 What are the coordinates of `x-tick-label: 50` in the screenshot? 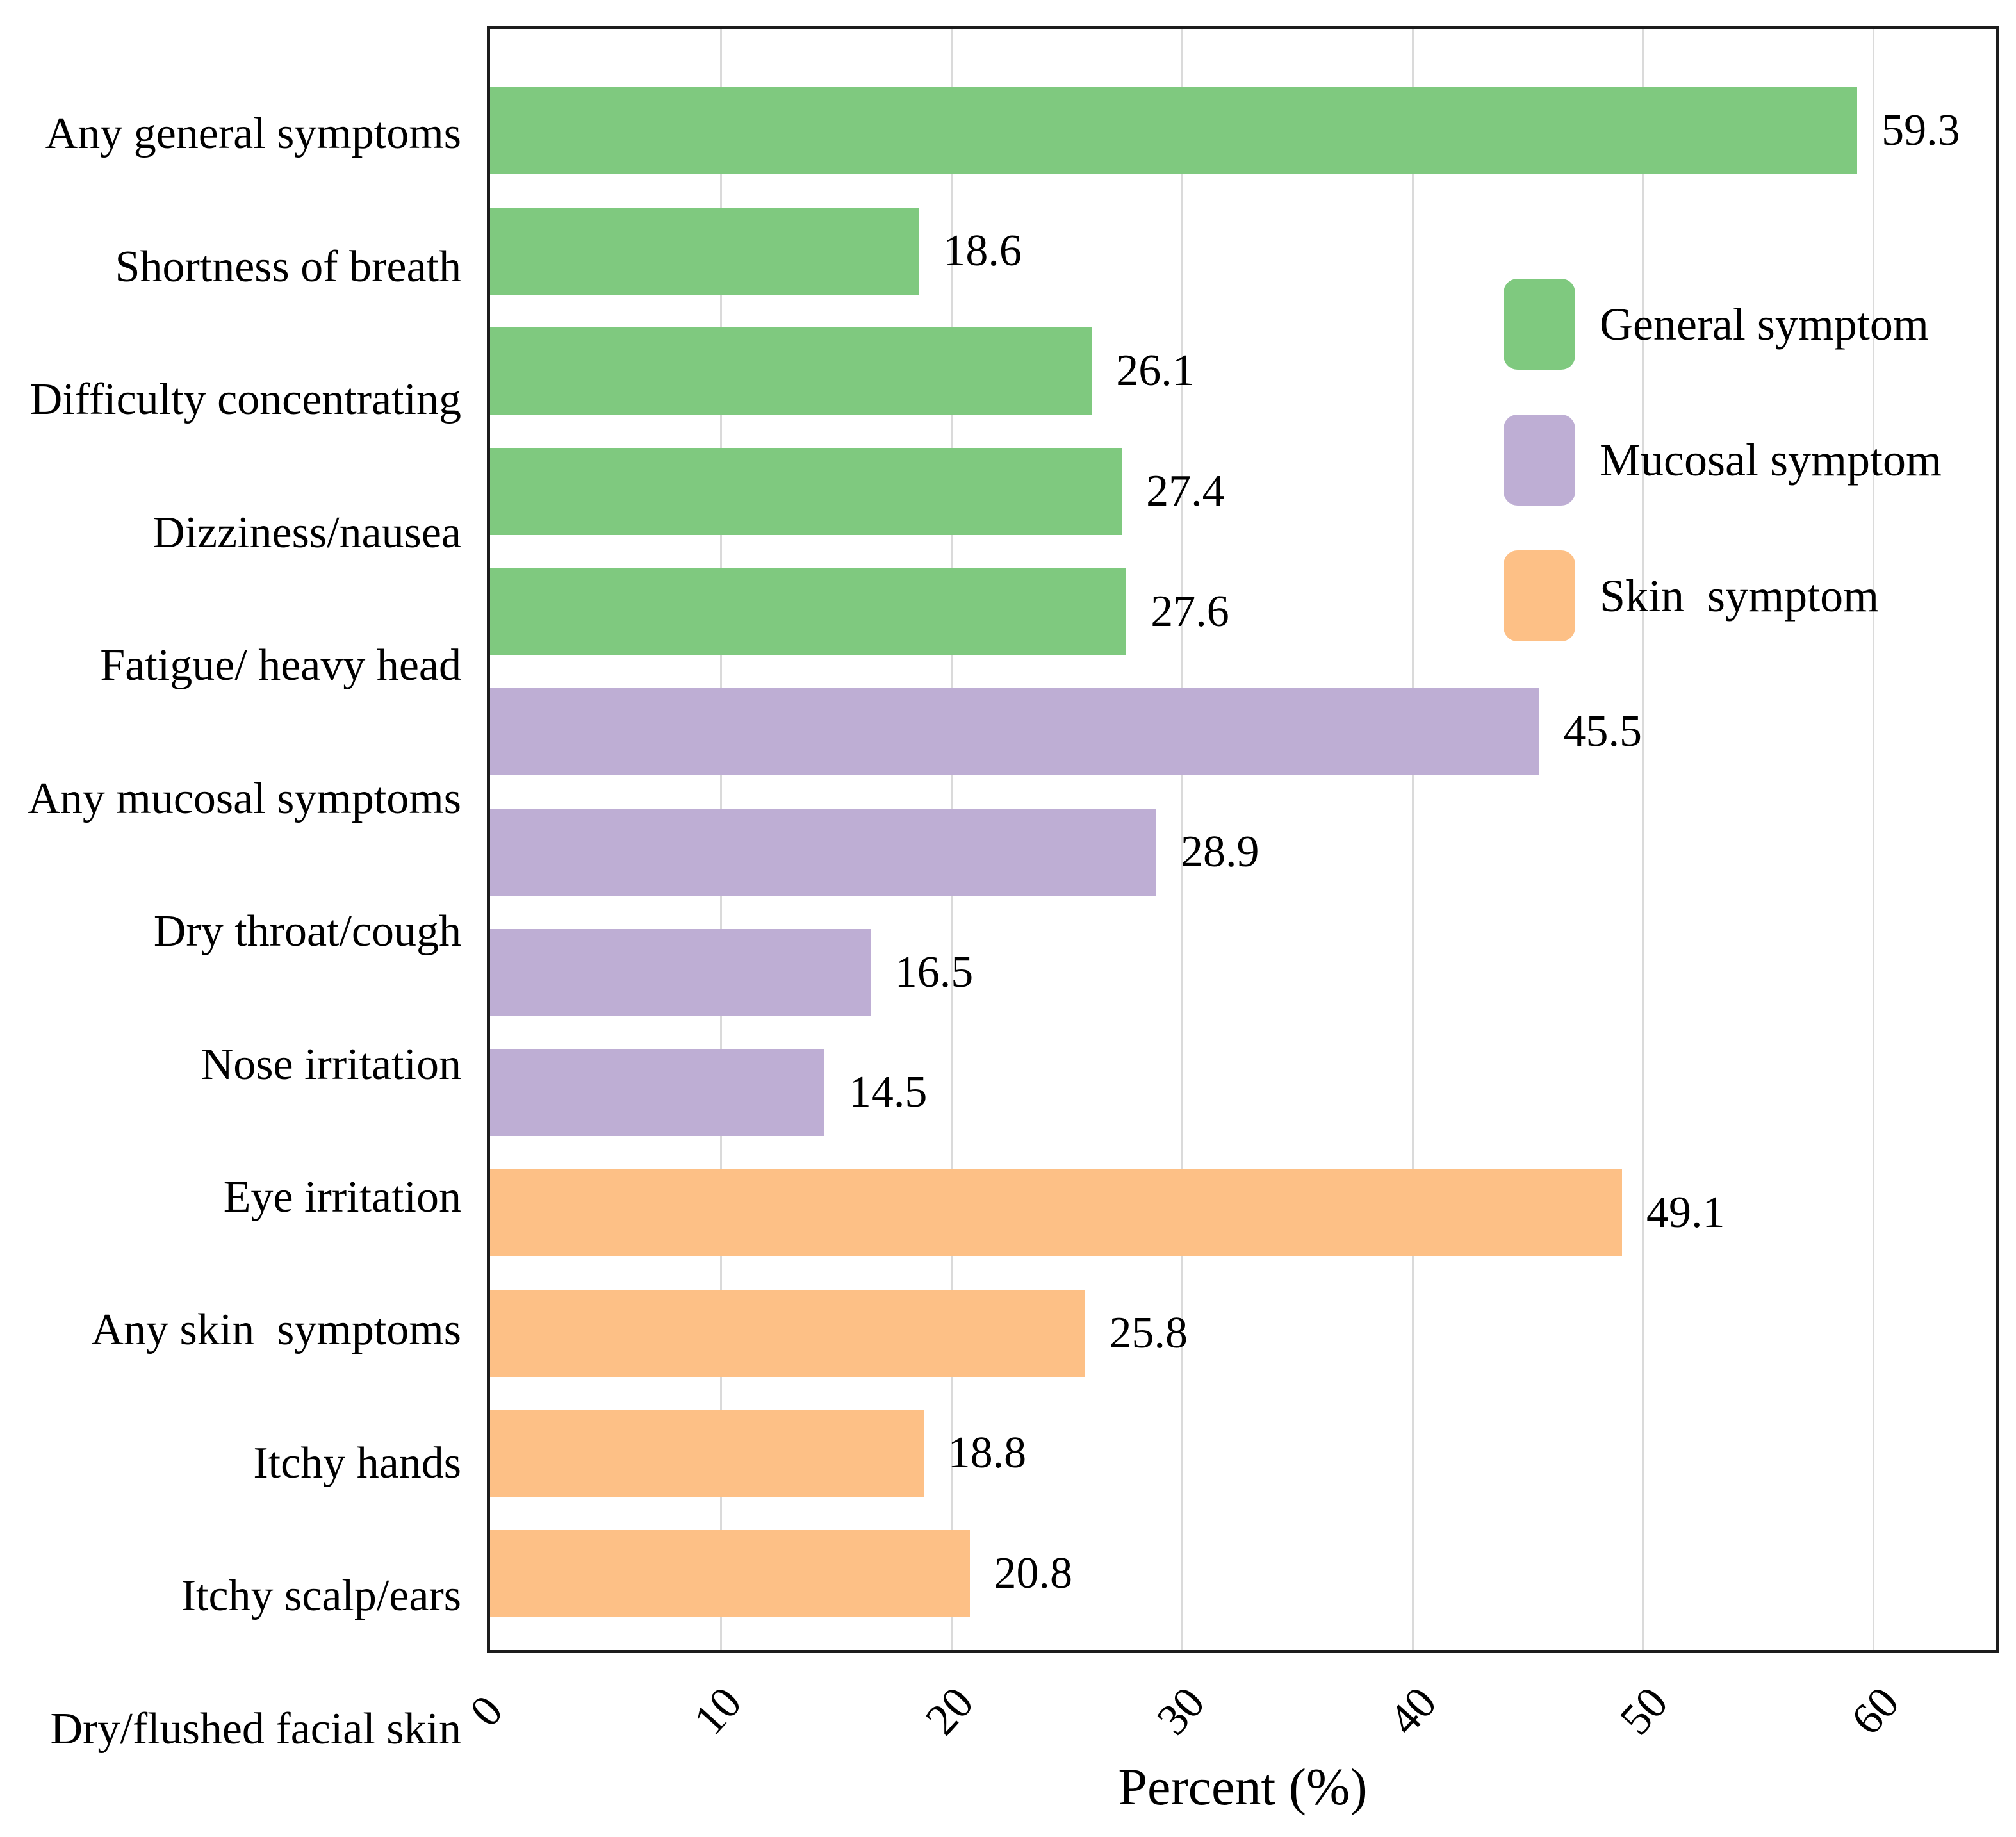 It's located at (1644, 1711).